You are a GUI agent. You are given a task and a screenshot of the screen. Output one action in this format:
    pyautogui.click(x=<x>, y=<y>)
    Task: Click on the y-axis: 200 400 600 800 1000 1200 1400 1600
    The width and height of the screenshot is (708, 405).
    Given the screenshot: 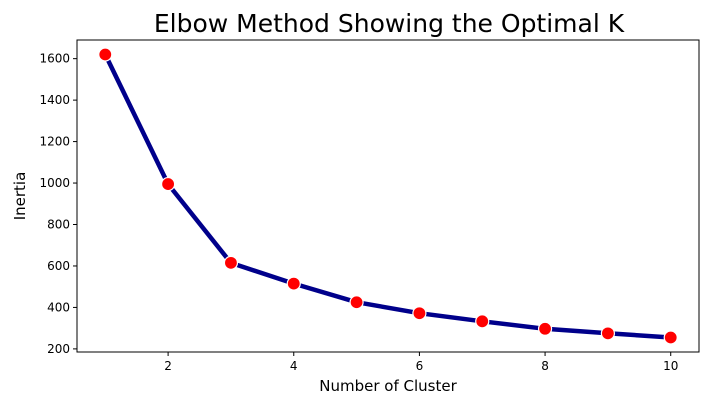 What is the action you would take?
    pyautogui.click(x=58, y=204)
    